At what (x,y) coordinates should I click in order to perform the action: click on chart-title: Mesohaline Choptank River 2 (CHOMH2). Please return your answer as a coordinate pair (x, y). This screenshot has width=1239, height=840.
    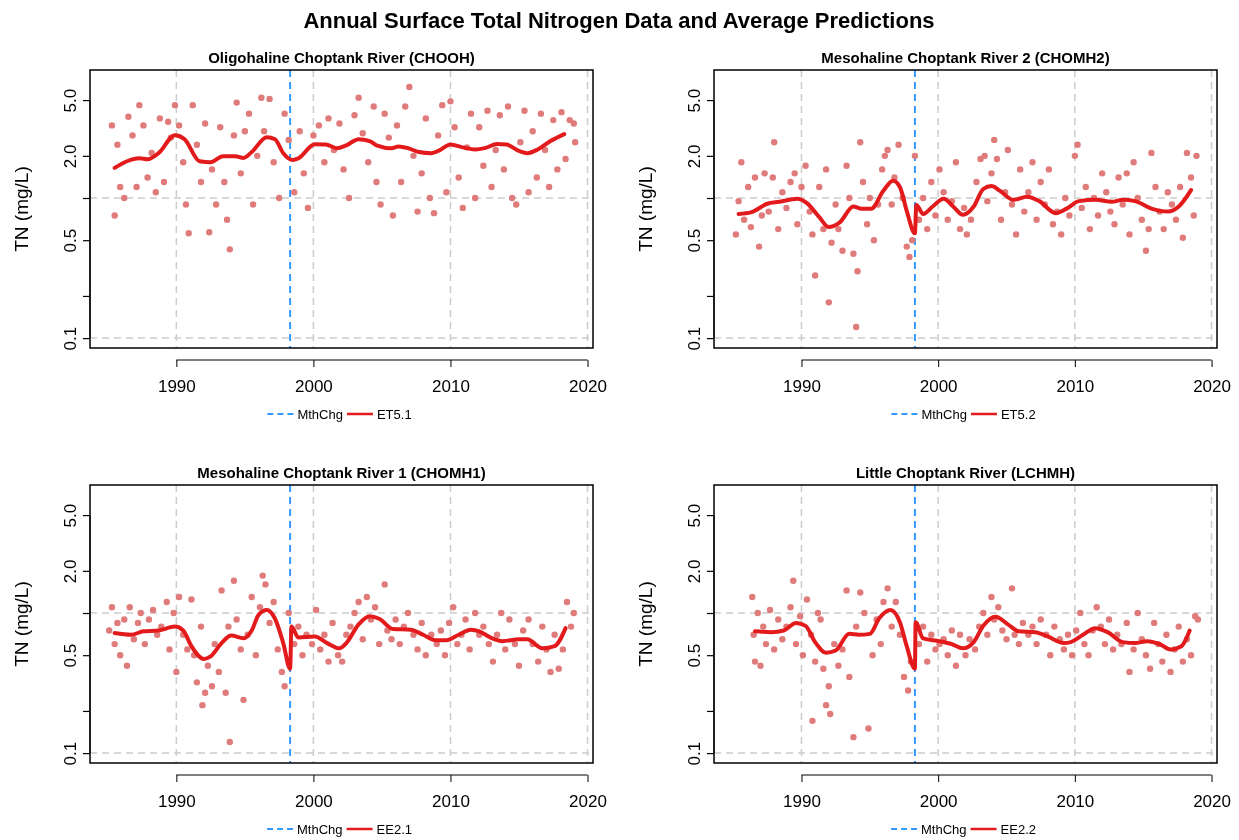
    Looking at the image, I should click on (965, 57).